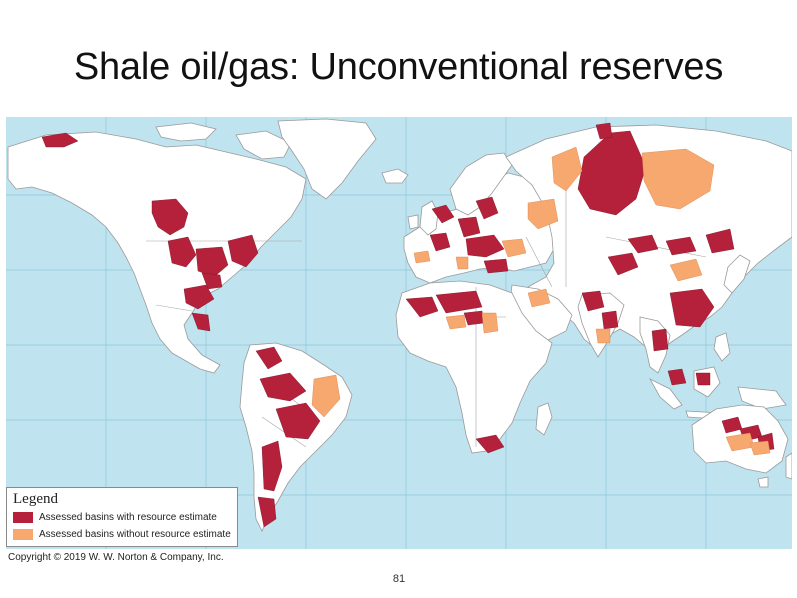 The height and width of the screenshot is (598, 797). Describe the element at coordinates (666, 394) in the screenshot. I see `sumatra` at that location.